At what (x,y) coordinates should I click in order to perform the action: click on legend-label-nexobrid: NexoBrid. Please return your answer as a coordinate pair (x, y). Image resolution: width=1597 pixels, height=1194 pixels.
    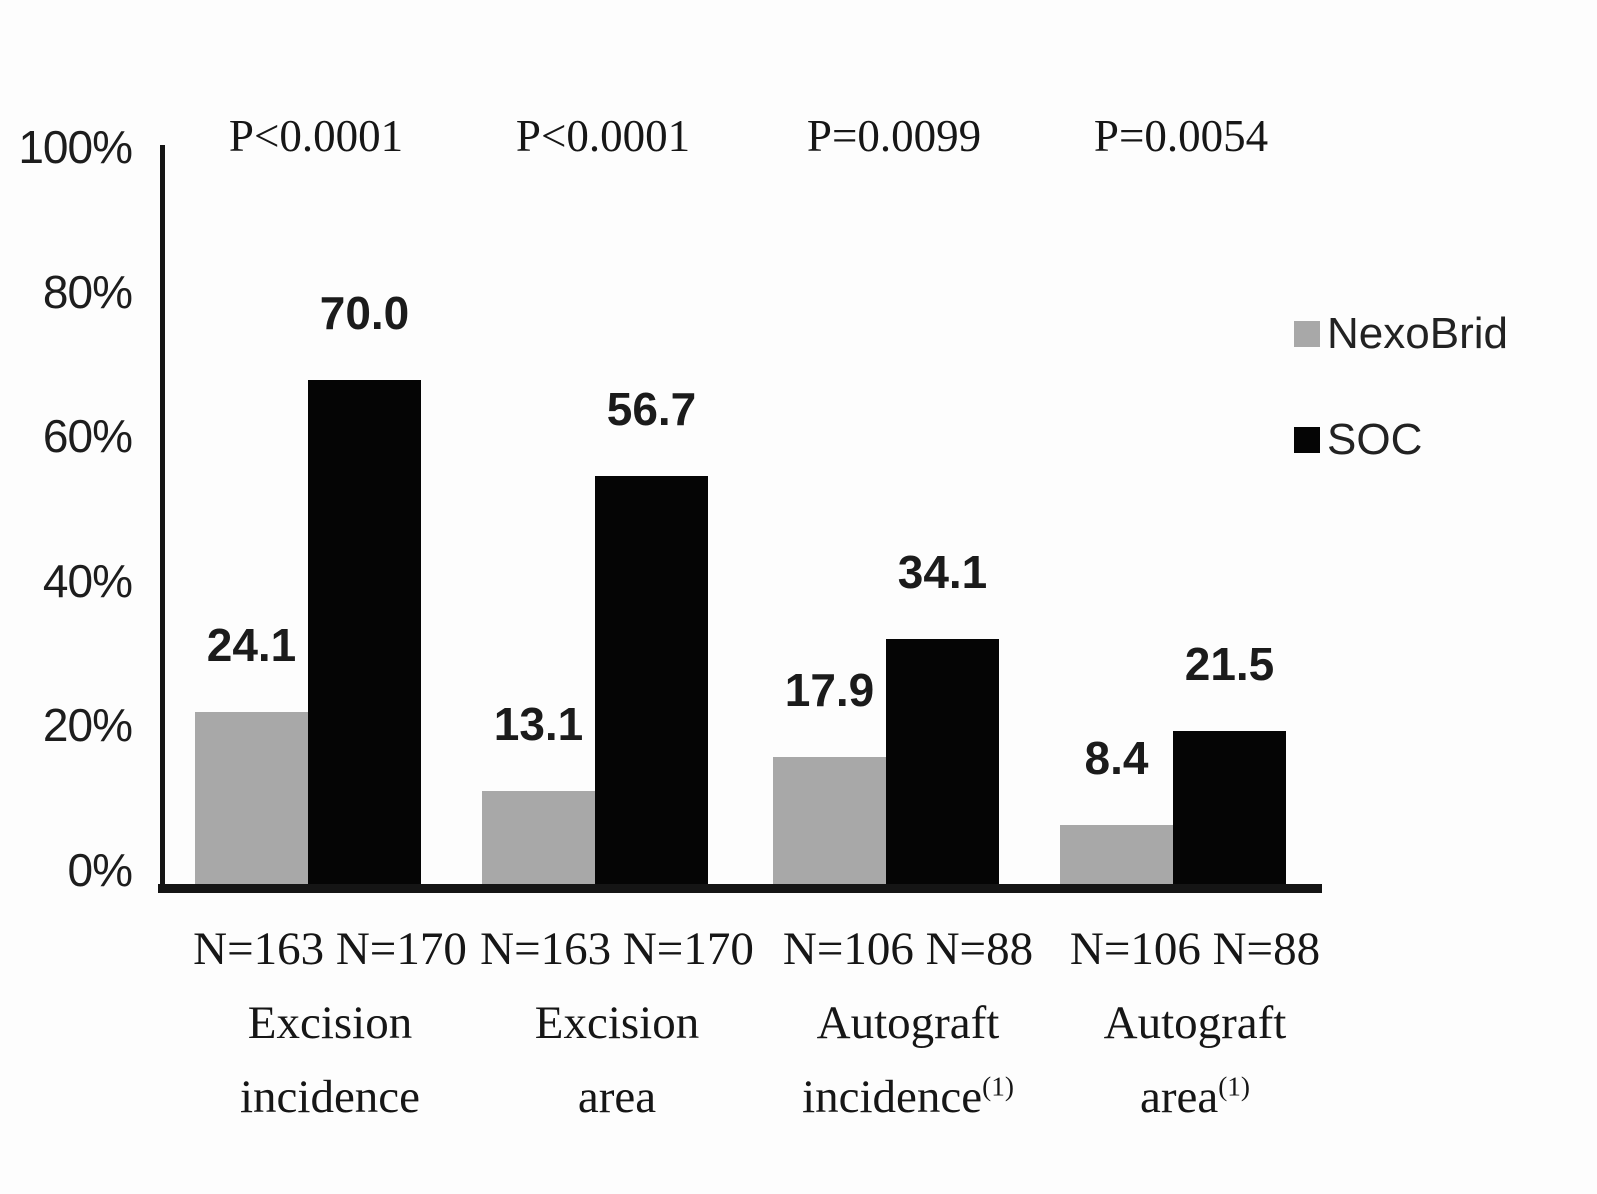
    Looking at the image, I should click on (1417, 333).